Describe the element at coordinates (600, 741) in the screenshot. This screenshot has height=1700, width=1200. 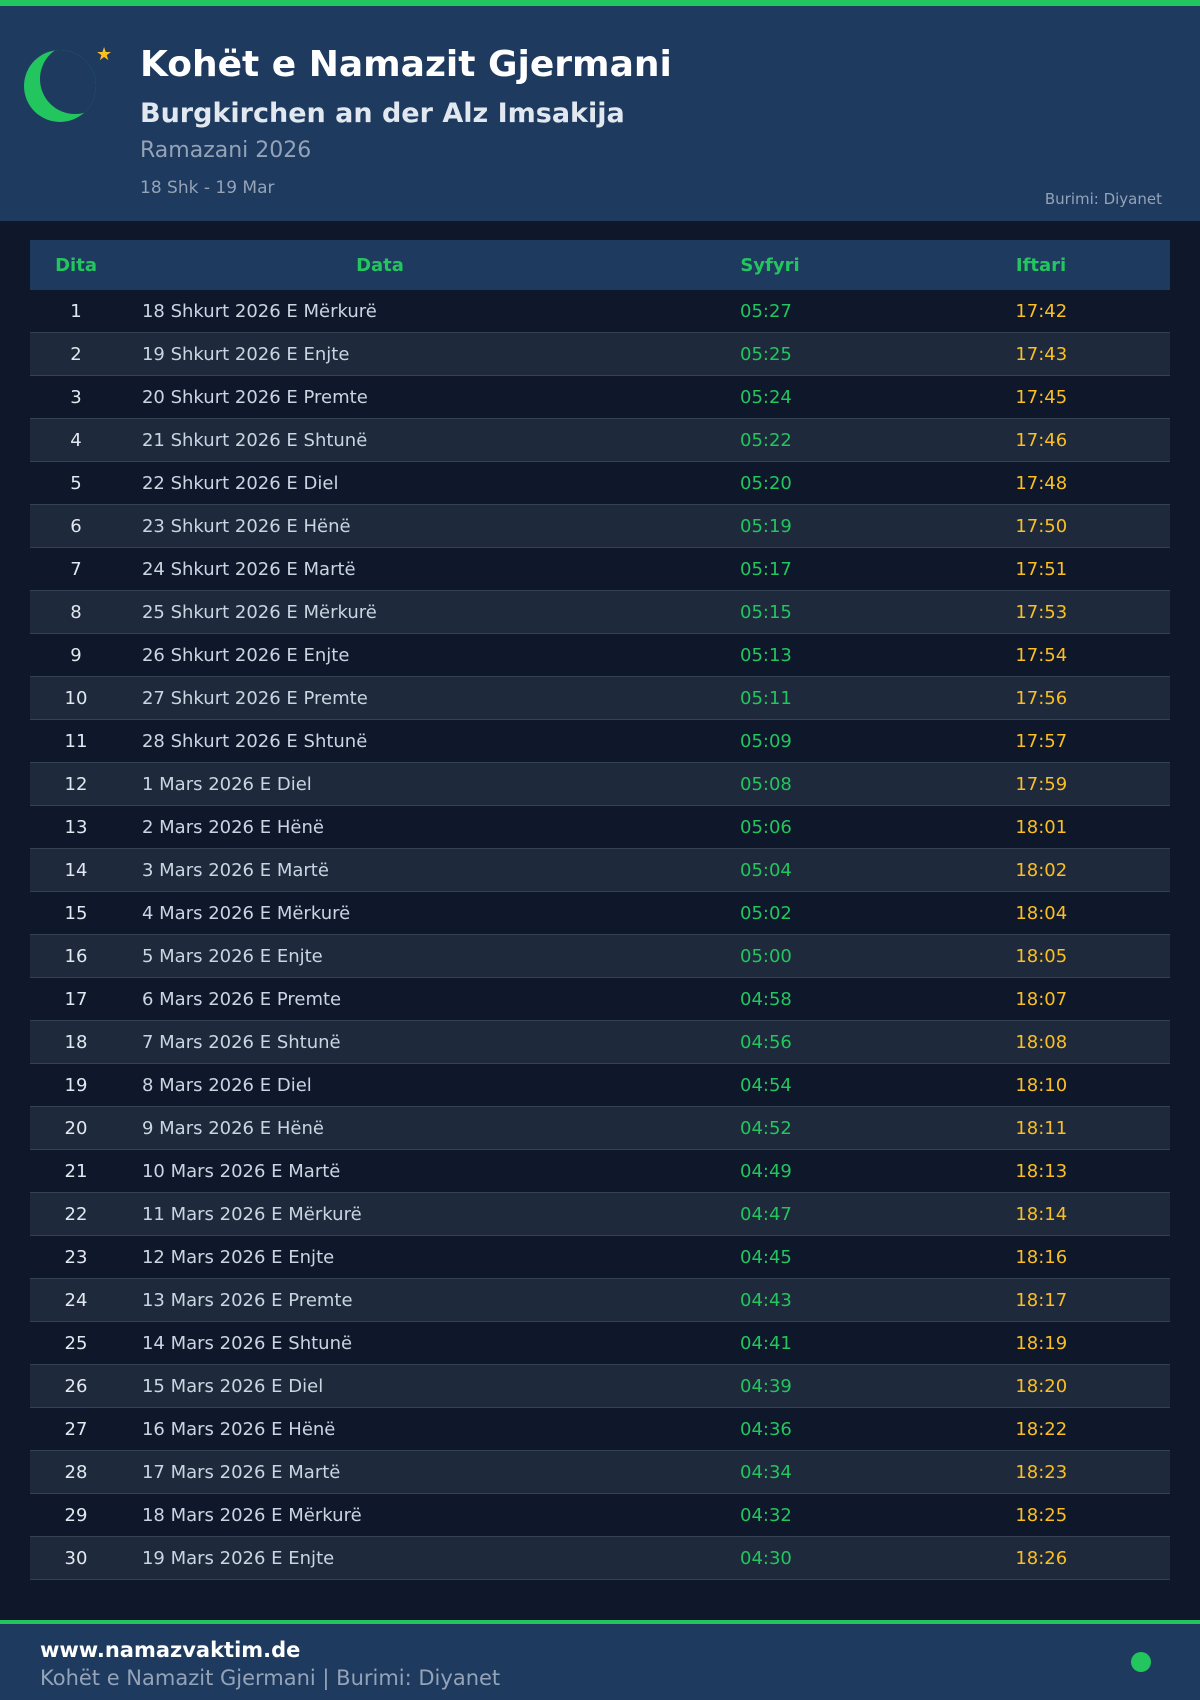
I see `table-row: 11 28 Shkurt 2026 E Shtunë 05:09 17:57` at that location.